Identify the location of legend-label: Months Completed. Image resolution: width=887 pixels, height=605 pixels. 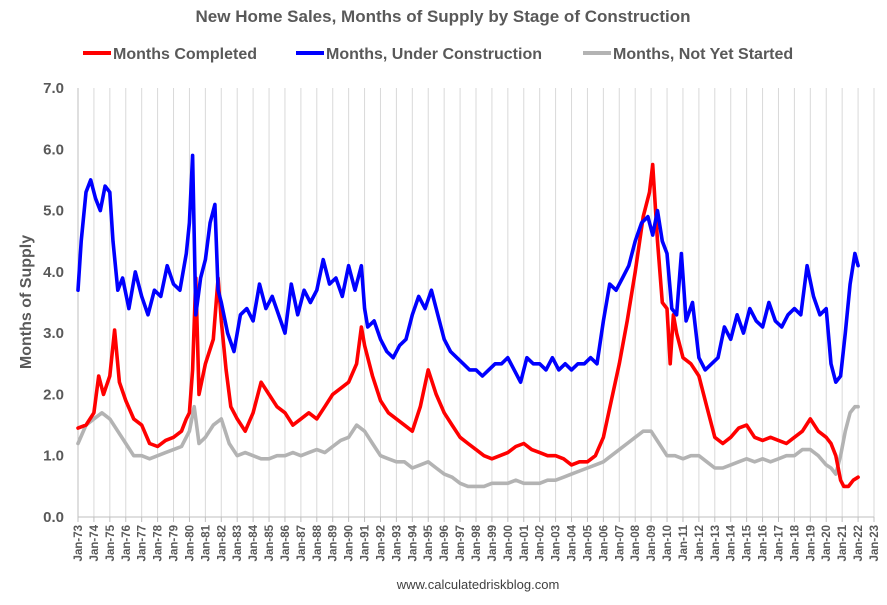
(185, 54).